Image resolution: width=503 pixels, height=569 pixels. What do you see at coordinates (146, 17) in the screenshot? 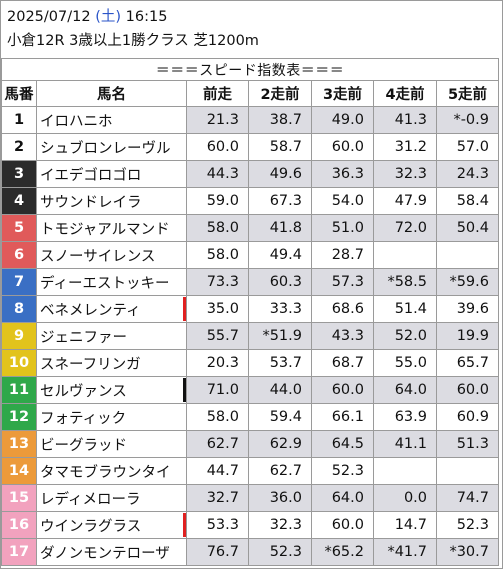
I see `race-time: 16:15` at bounding box center [146, 17].